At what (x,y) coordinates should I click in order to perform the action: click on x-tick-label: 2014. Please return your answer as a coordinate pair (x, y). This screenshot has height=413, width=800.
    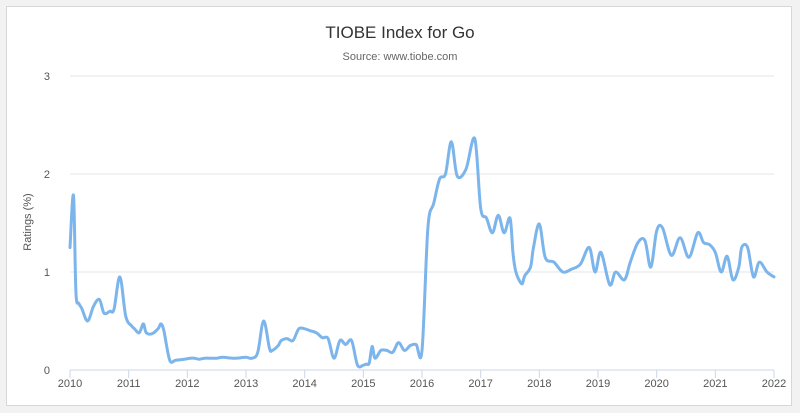
    Looking at the image, I should click on (304, 384).